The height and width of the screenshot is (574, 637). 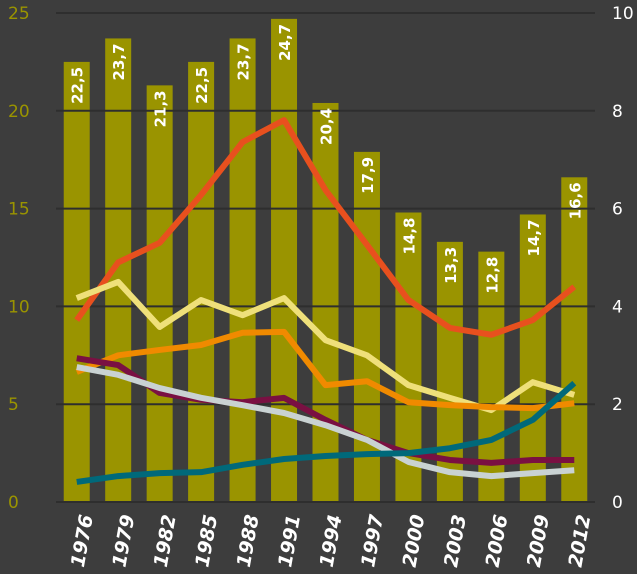 What do you see at coordinates (455, 541) in the screenshot?
I see `x-tick-label: 2003` at bounding box center [455, 541].